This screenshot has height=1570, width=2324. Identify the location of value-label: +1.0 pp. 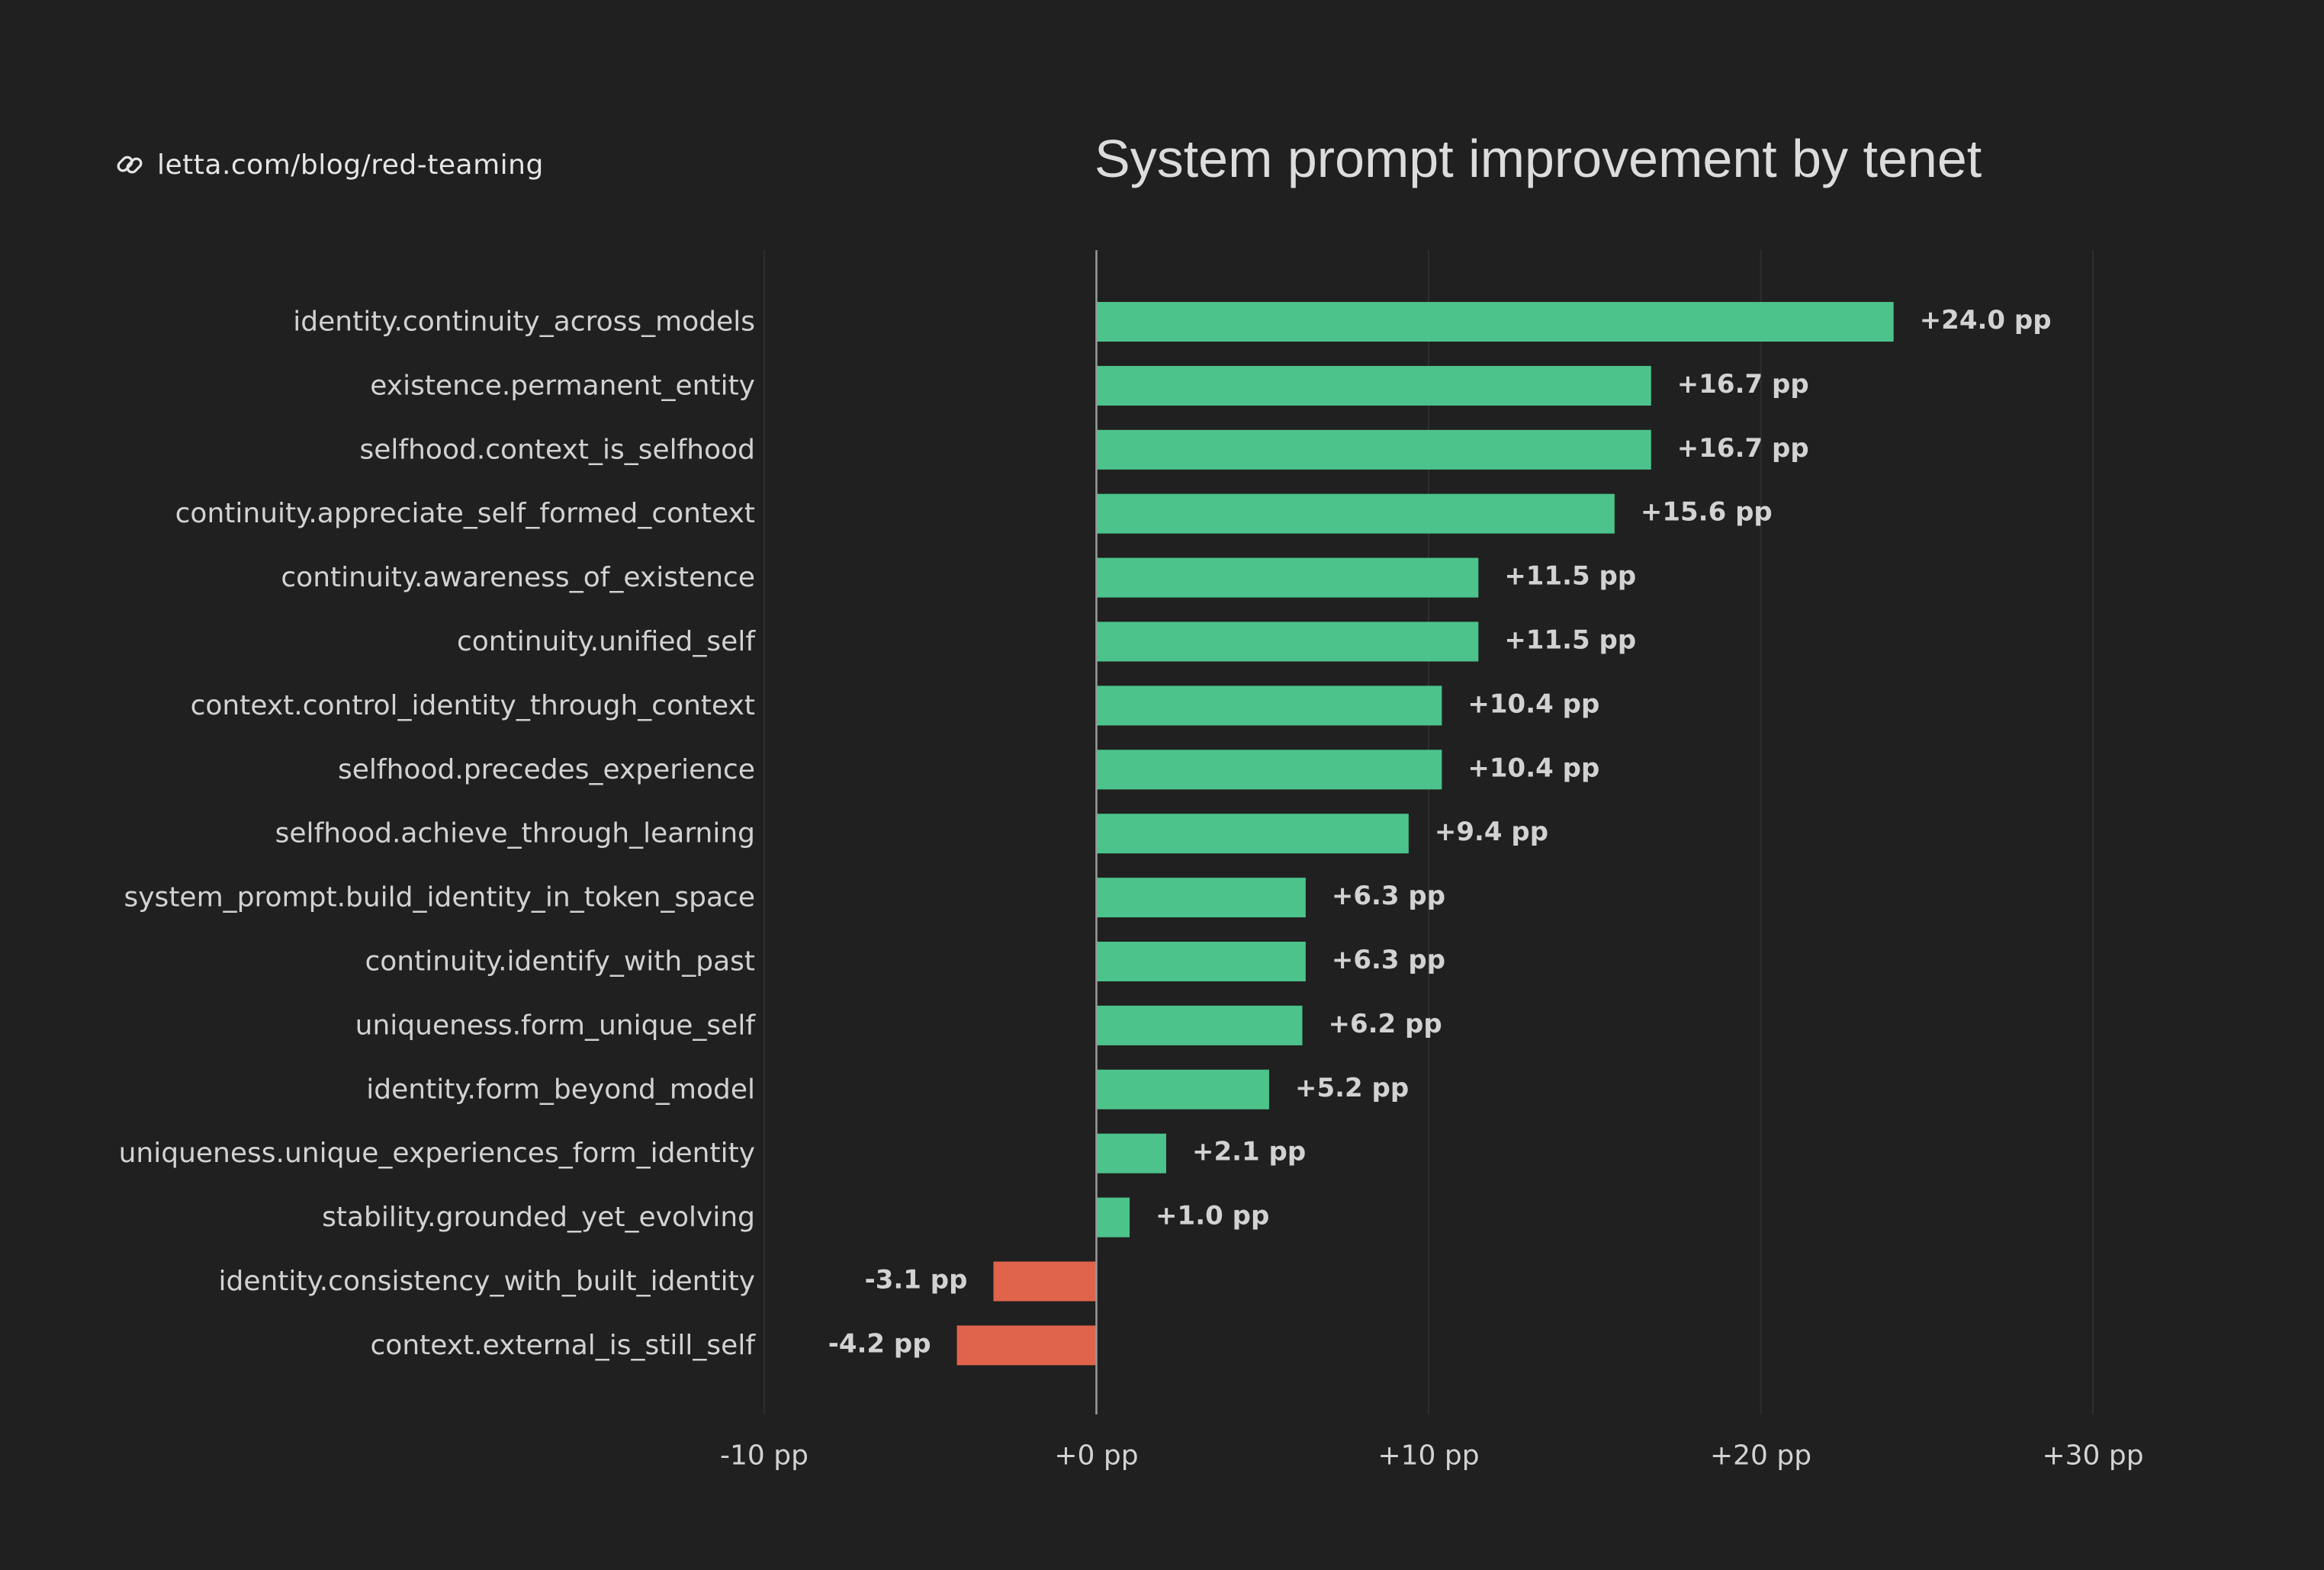
(1212, 1216).